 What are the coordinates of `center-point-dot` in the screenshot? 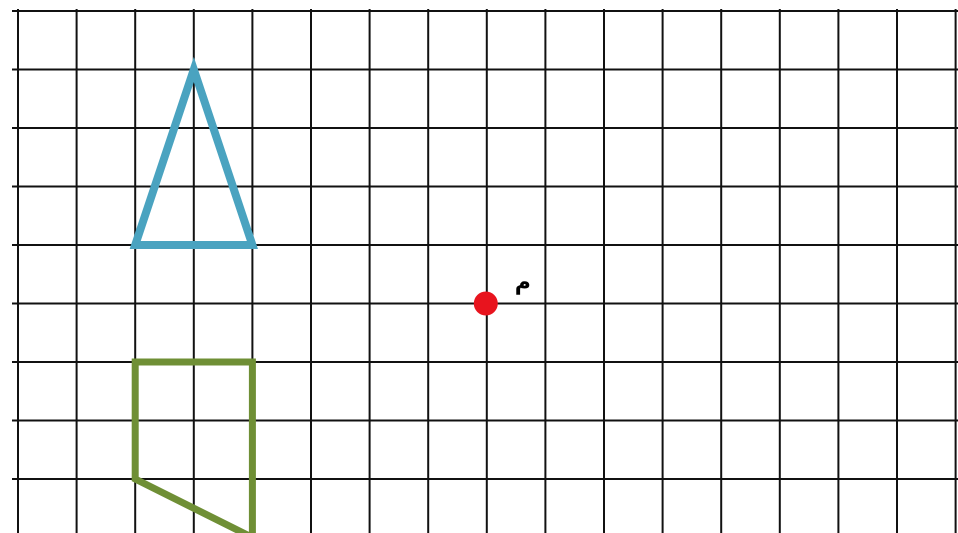 It's located at (485, 303).